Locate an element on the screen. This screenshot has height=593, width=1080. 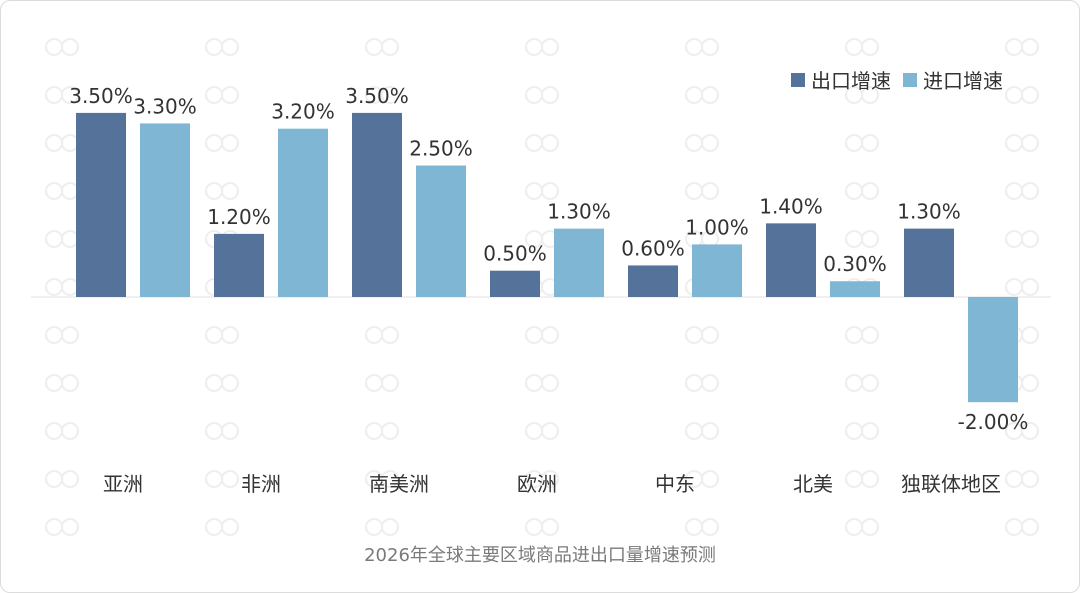
data-label: 0.30% is located at coordinates (855, 264).